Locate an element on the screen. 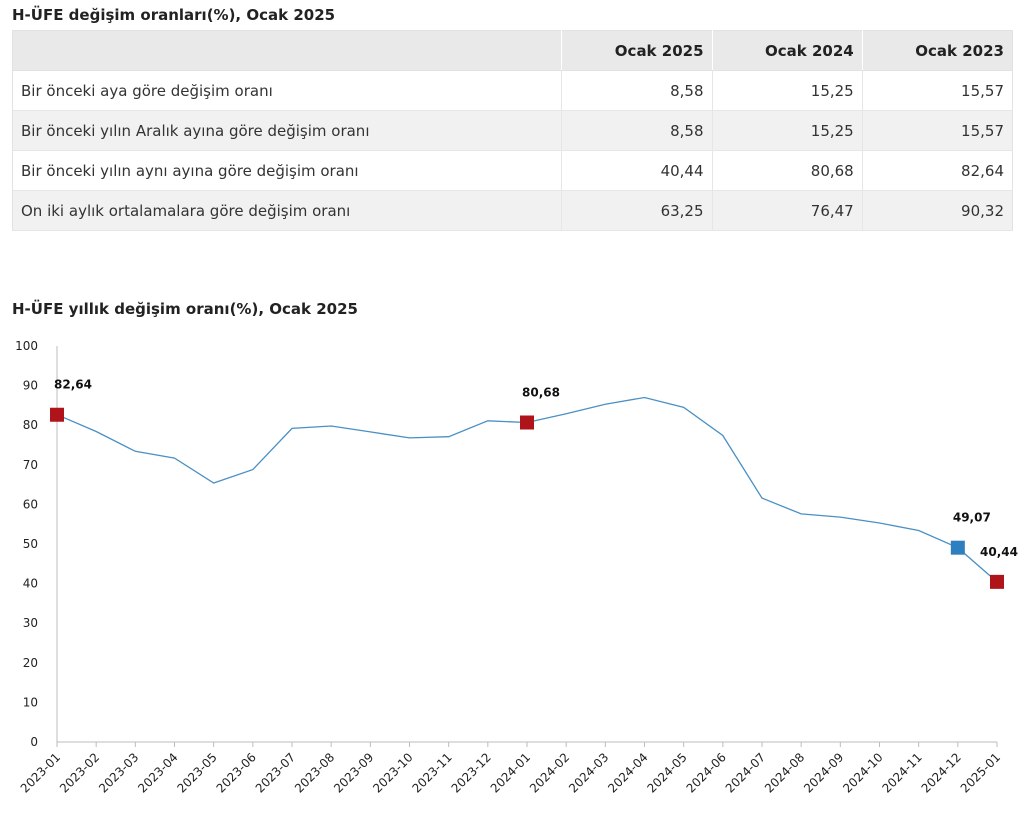 Image resolution: width=1024 pixels, height=823 pixels. x-tick-label: 2023-07 is located at coordinates (275, 772).